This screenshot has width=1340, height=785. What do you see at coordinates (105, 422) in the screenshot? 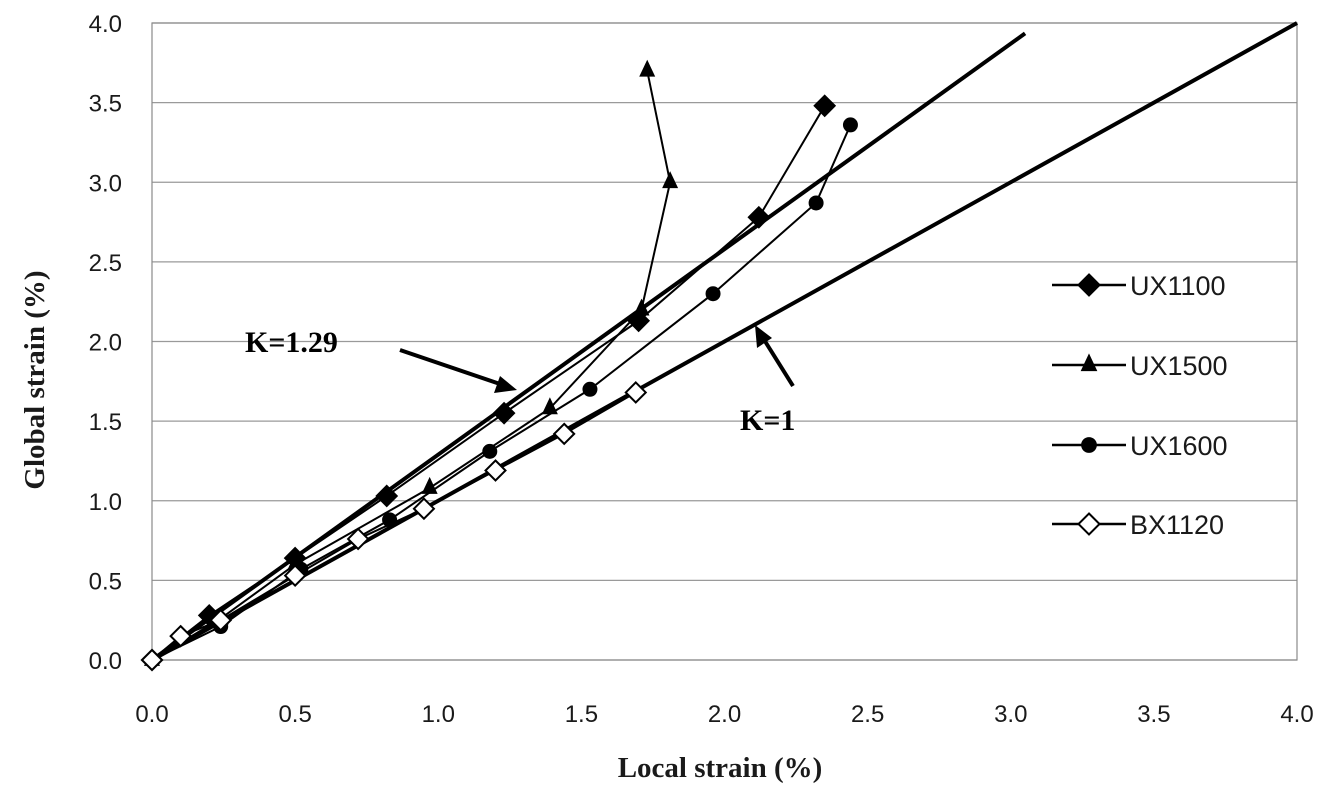
I see `y-tick-label: 1.5` at bounding box center [105, 422].